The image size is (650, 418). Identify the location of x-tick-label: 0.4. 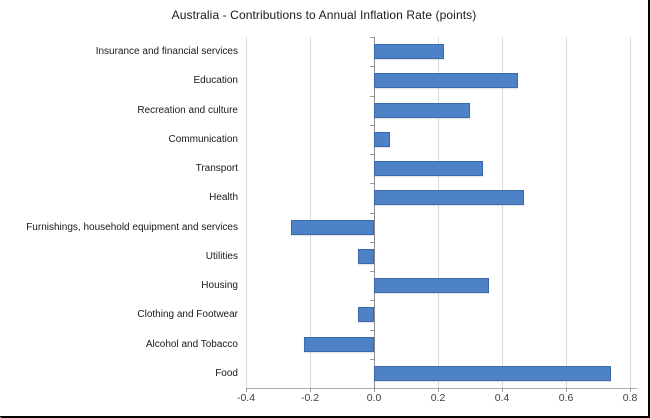
(502, 398).